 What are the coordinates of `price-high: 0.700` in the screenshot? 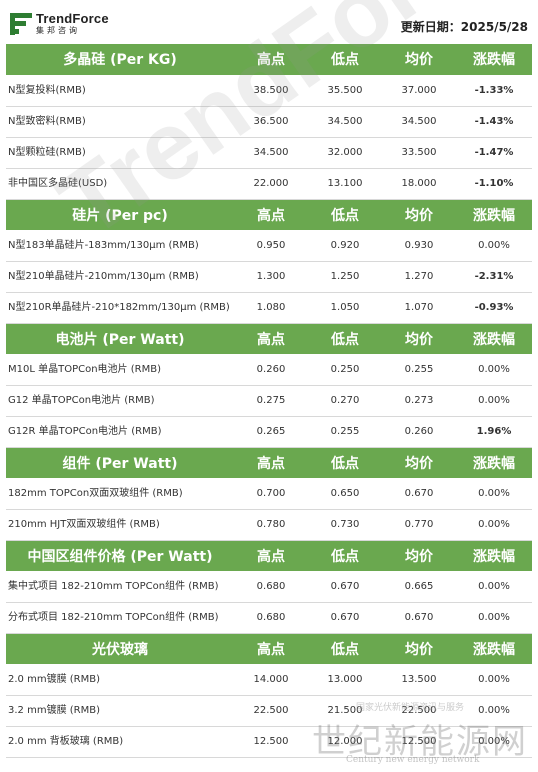 It's located at (271, 494).